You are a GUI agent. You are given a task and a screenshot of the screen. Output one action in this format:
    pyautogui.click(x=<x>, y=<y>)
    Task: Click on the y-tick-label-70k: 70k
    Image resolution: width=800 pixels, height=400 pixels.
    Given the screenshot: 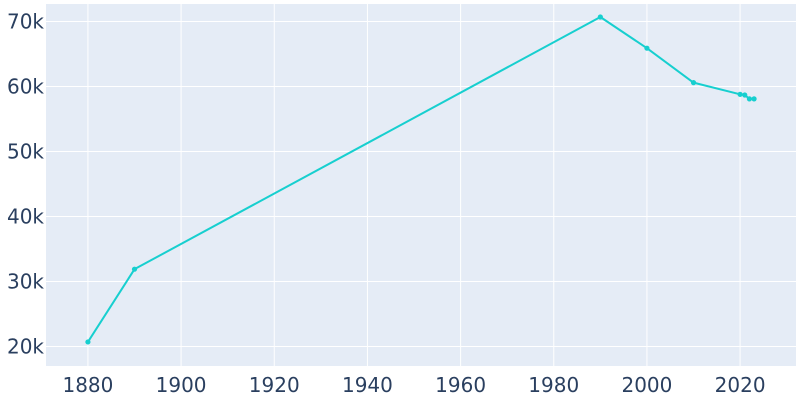 What is the action you would take?
    pyautogui.click(x=25, y=22)
    